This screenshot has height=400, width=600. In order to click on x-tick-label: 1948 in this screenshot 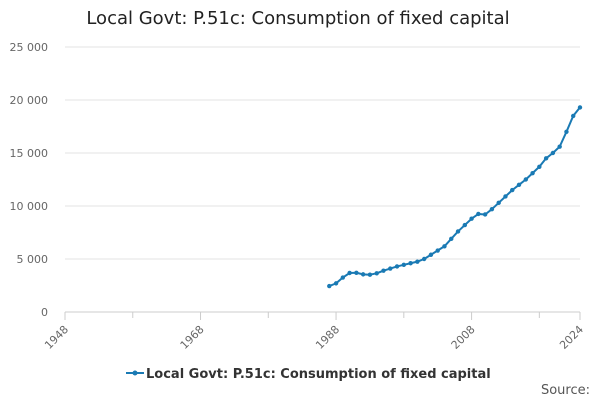, I will do `click(56, 337)`.